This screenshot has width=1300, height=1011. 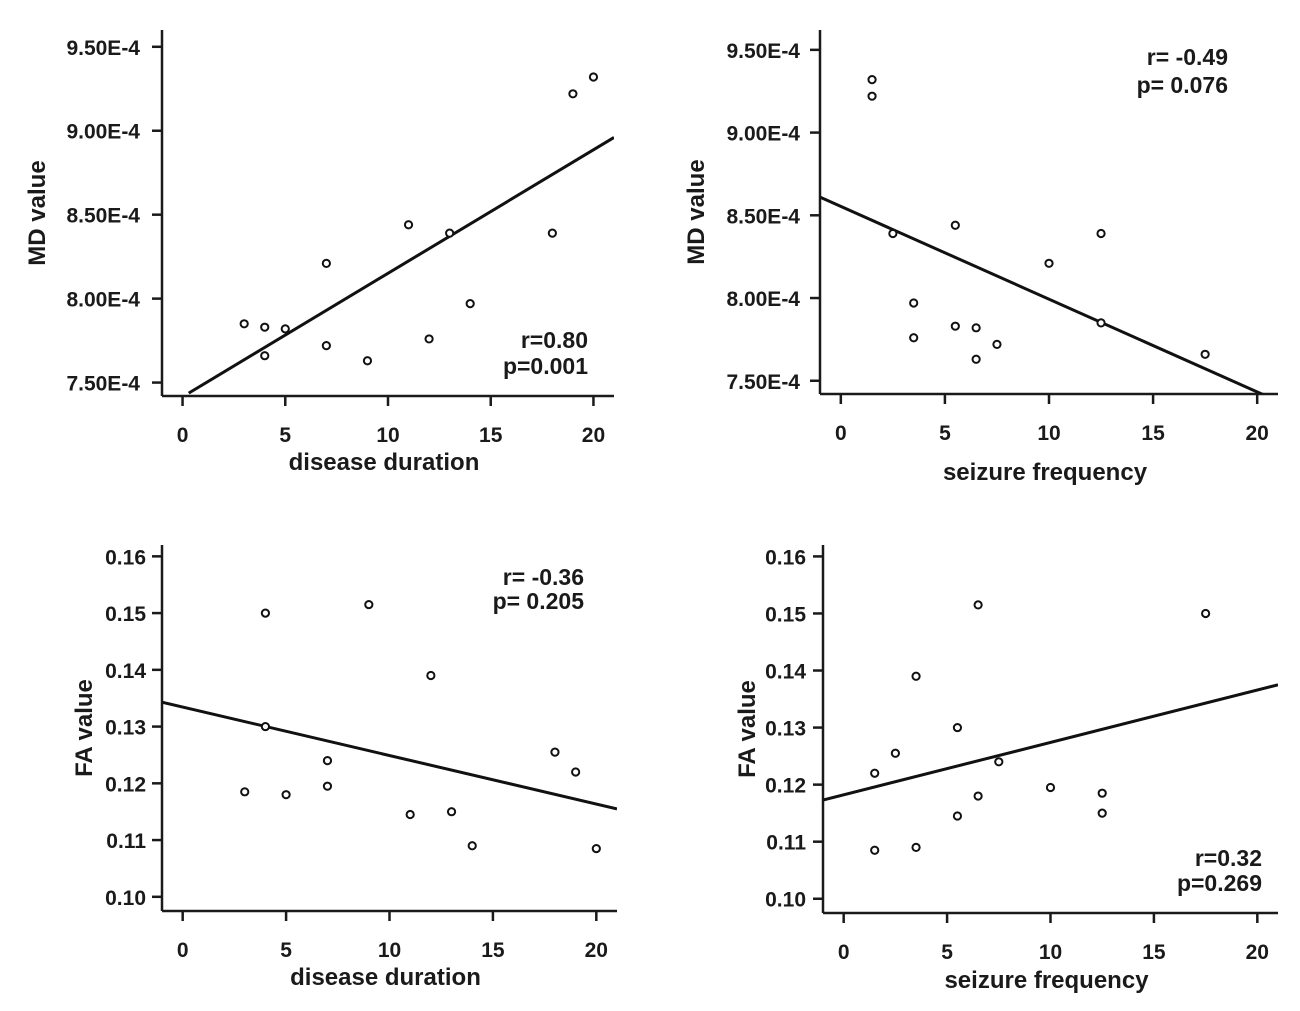 What do you see at coordinates (1219, 883) in the screenshot?
I see `correlation-p-label: p=0.269` at bounding box center [1219, 883].